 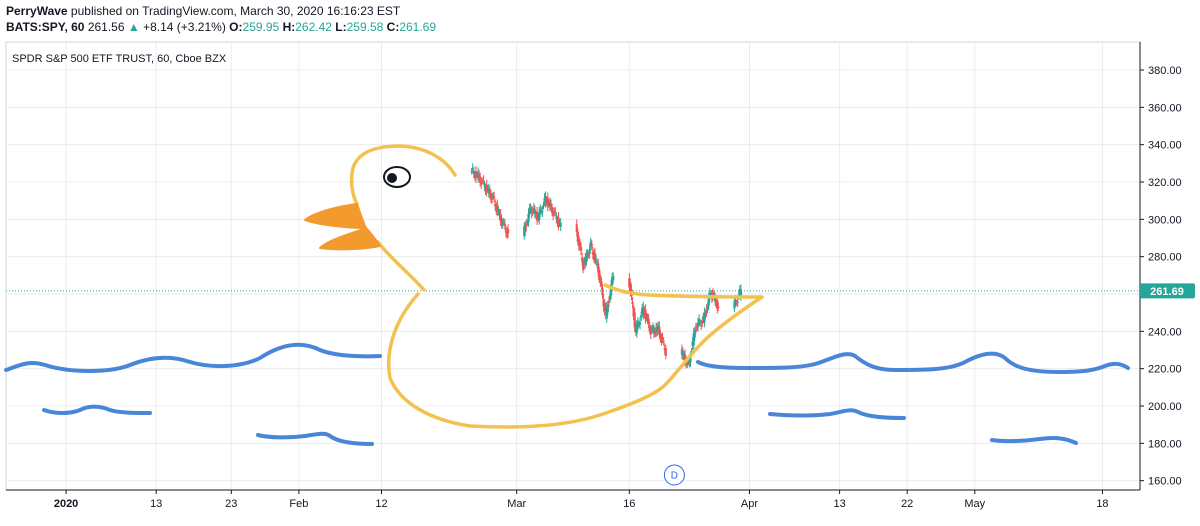 I want to click on duck-neck, so click(x=401, y=266).